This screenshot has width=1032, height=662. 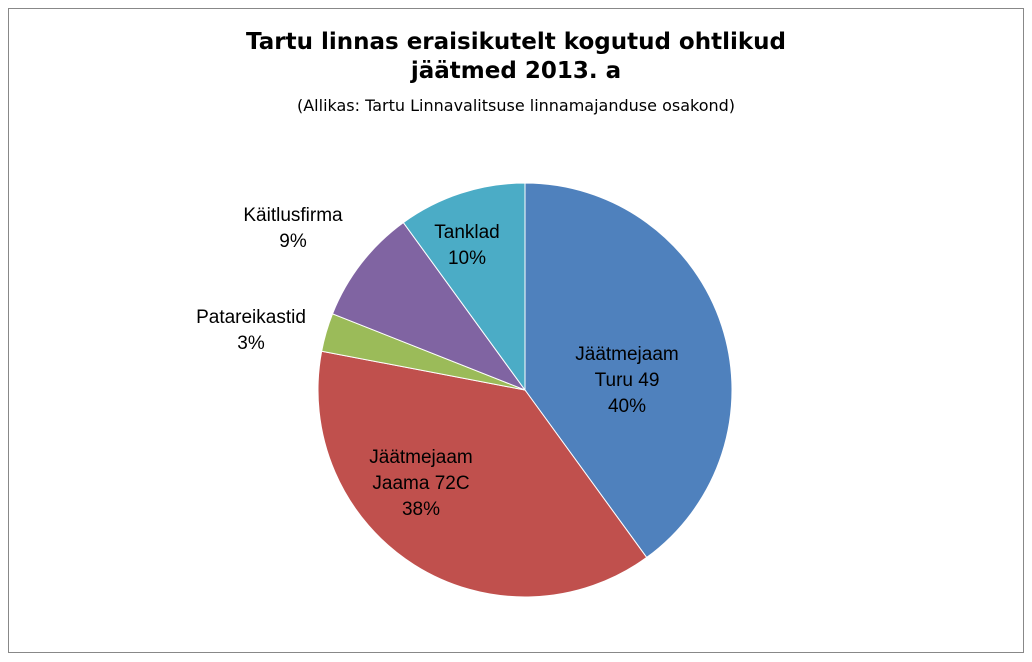 What do you see at coordinates (467, 258) in the screenshot?
I see `value-label: 10%` at bounding box center [467, 258].